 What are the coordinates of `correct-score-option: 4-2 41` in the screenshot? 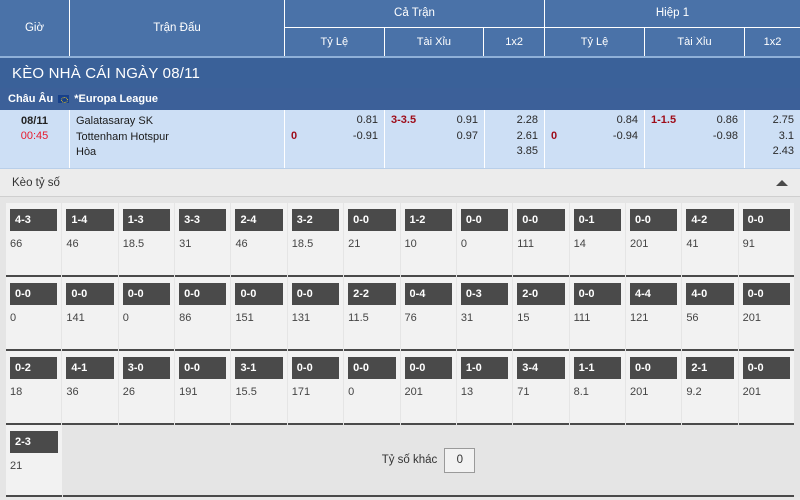 It's located at (710, 240).